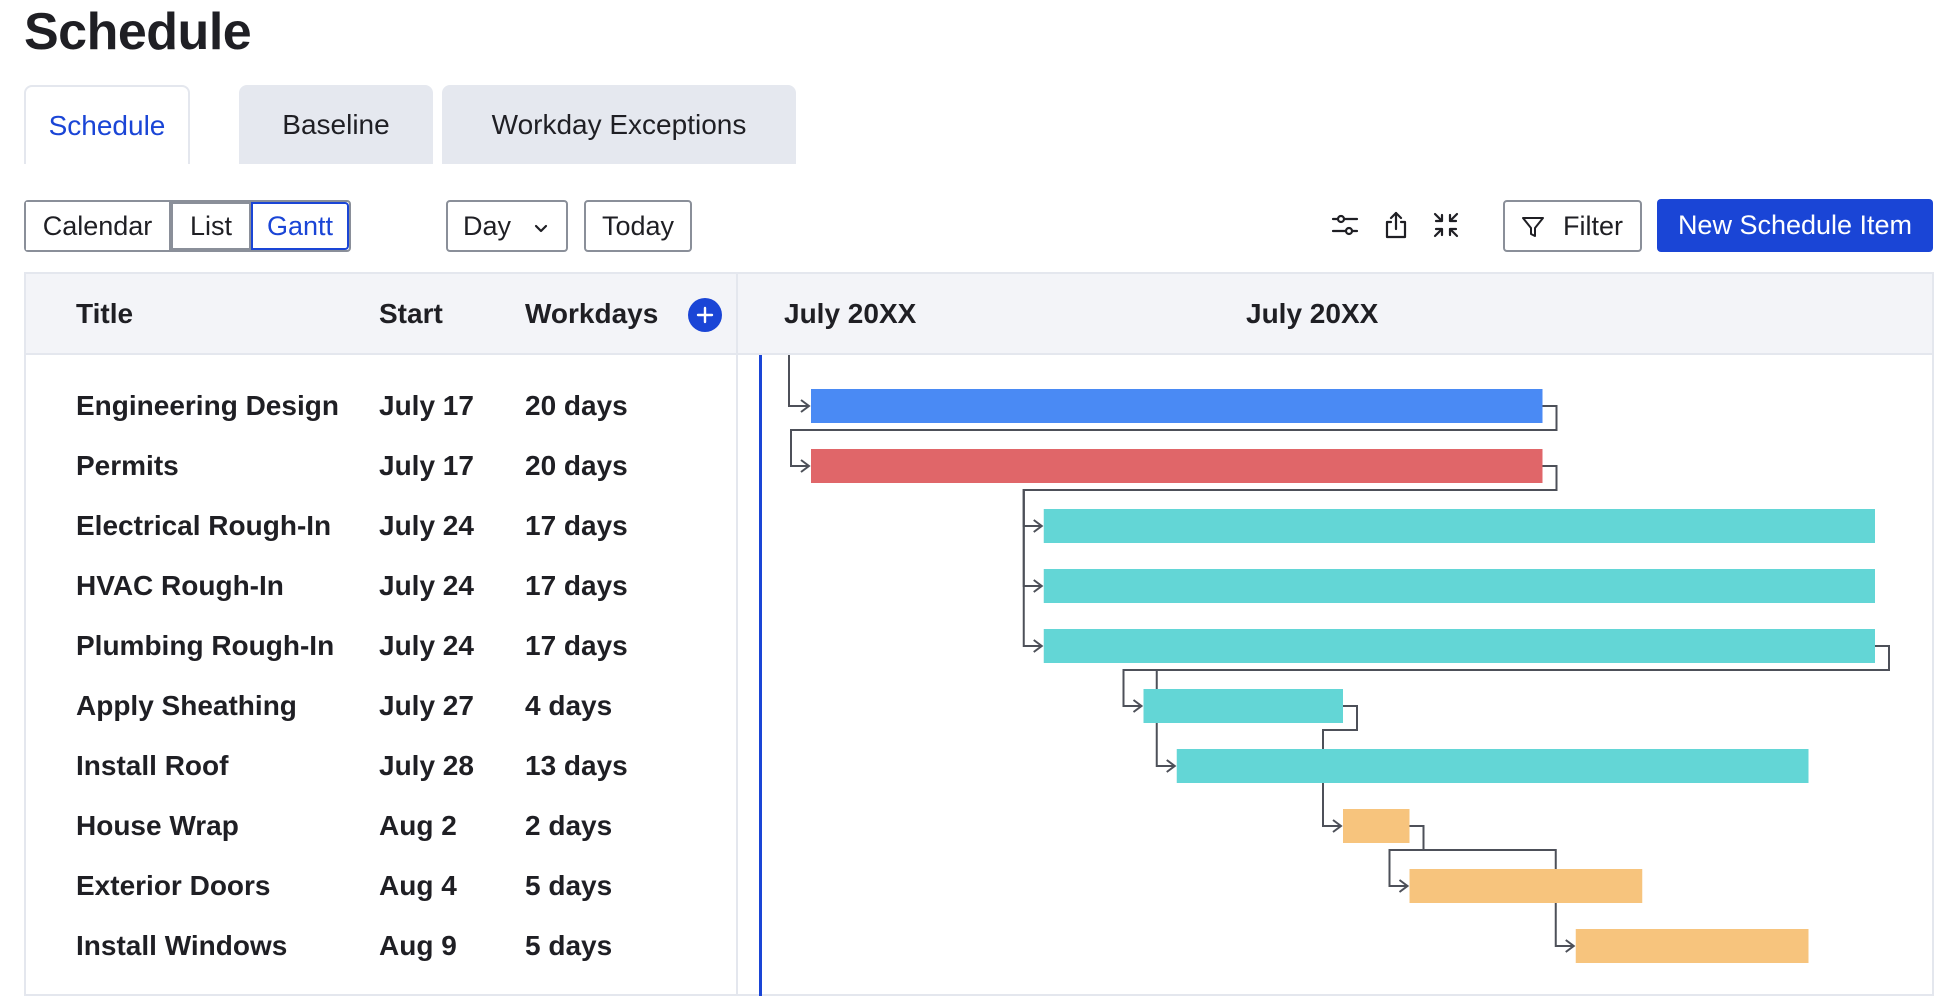 The width and height of the screenshot is (1953, 1006). What do you see at coordinates (157, 825) in the screenshot?
I see `row-title: House Wrap` at bounding box center [157, 825].